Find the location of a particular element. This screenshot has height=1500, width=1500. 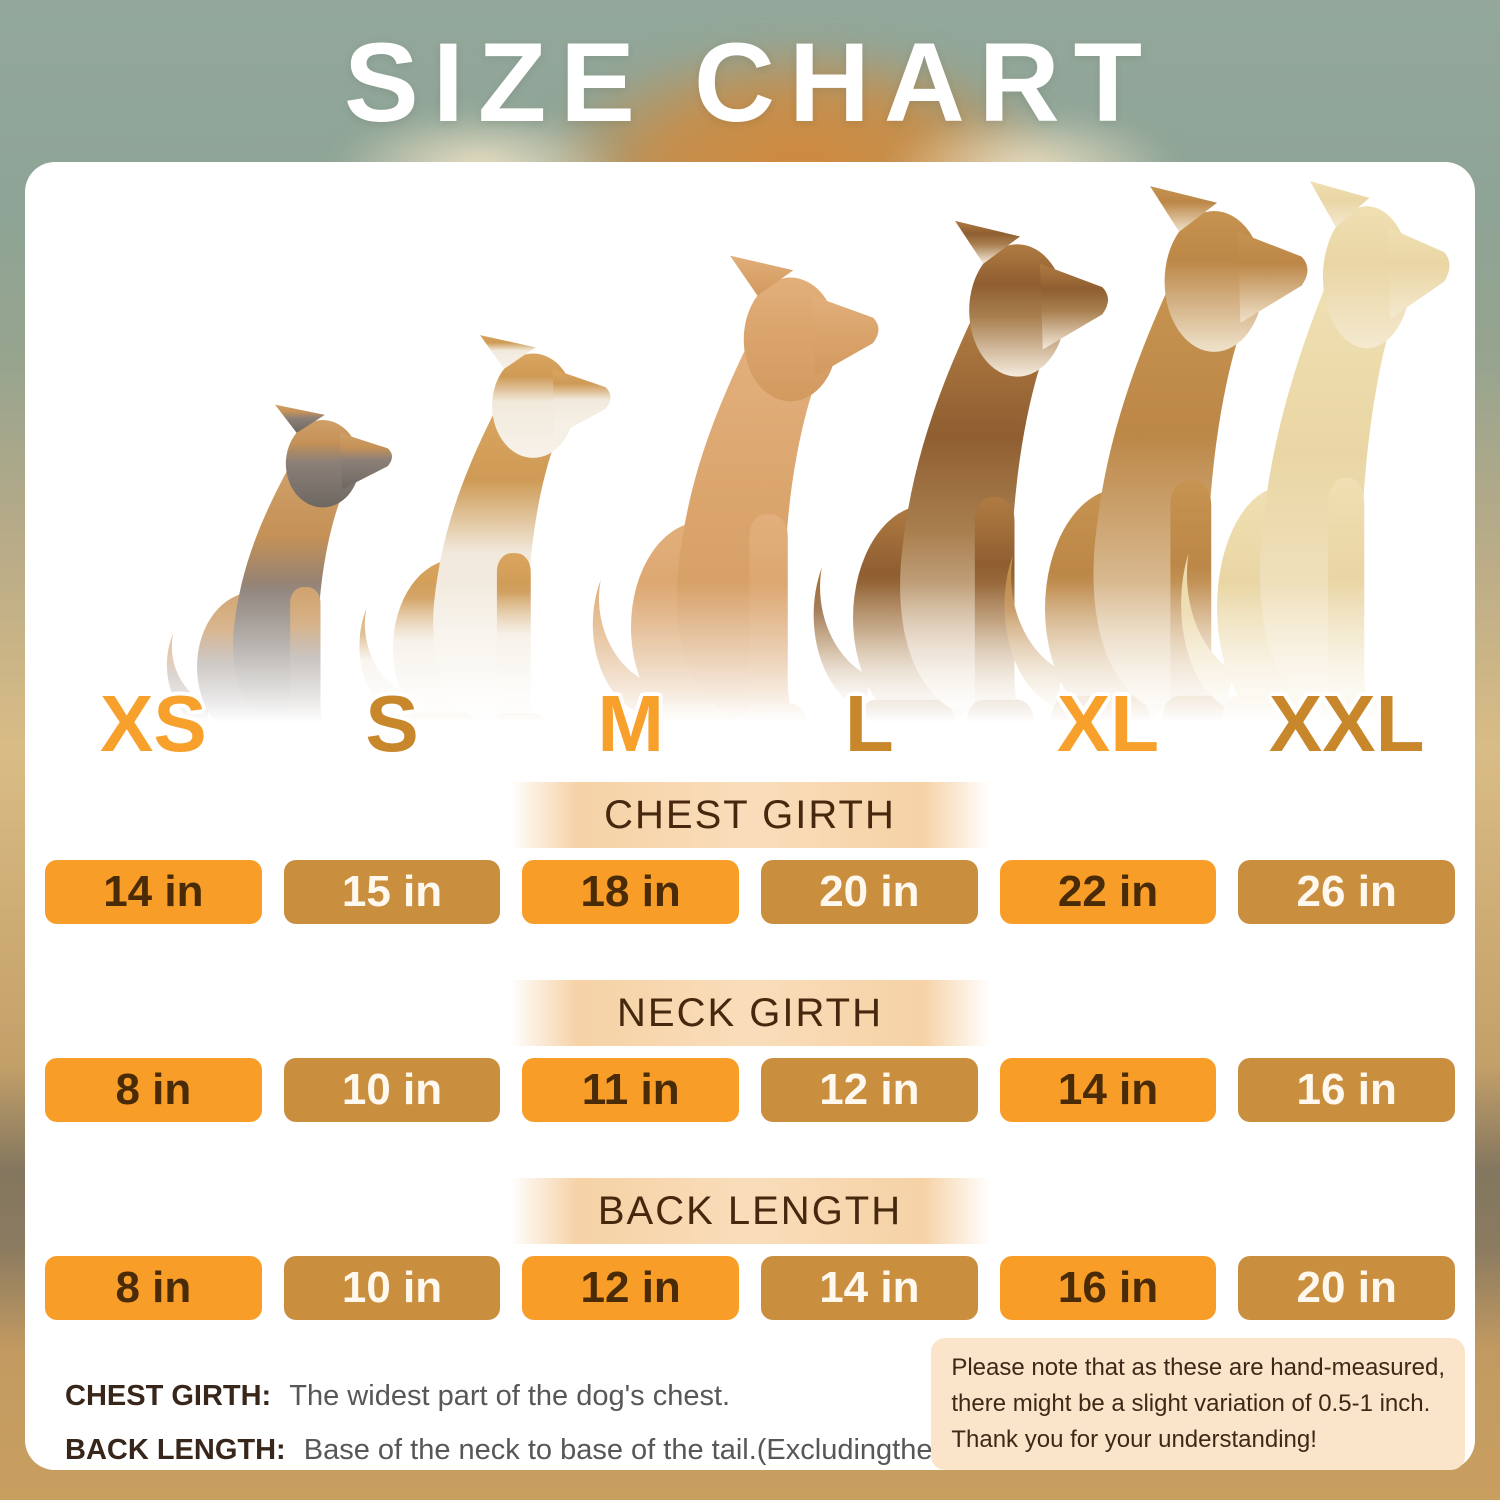

size-label-xl: XL is located at coordinates (1108, 723).